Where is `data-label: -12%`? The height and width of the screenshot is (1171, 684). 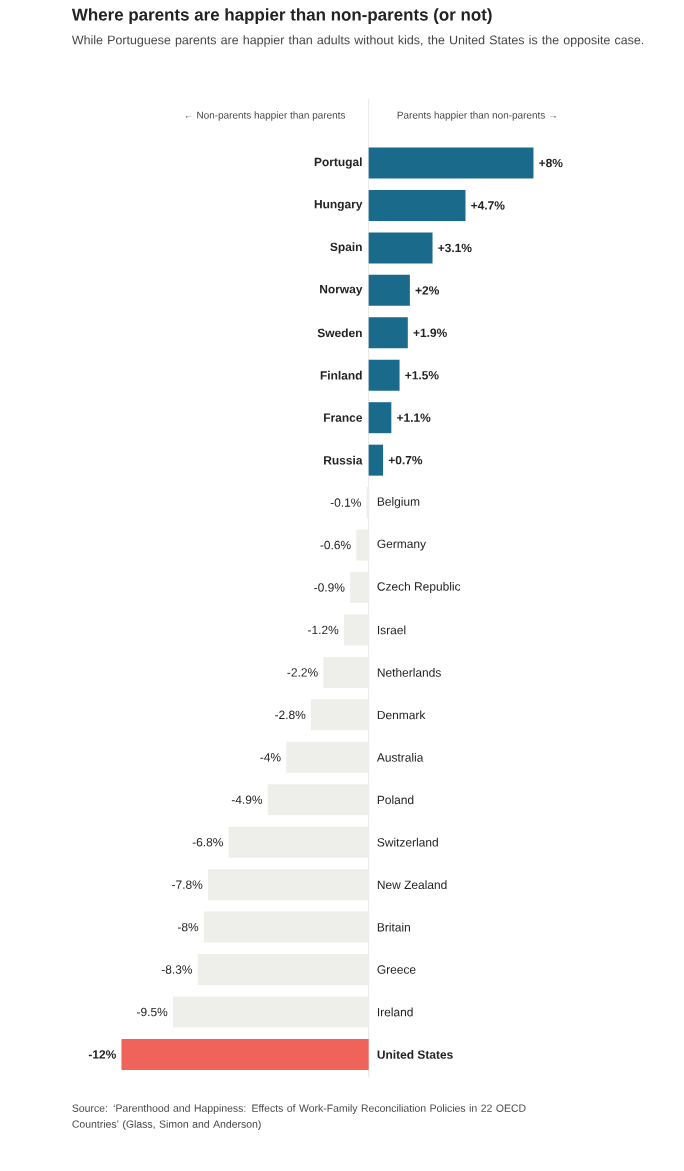
data-label: -12% is located at coordinates (103, 1054).